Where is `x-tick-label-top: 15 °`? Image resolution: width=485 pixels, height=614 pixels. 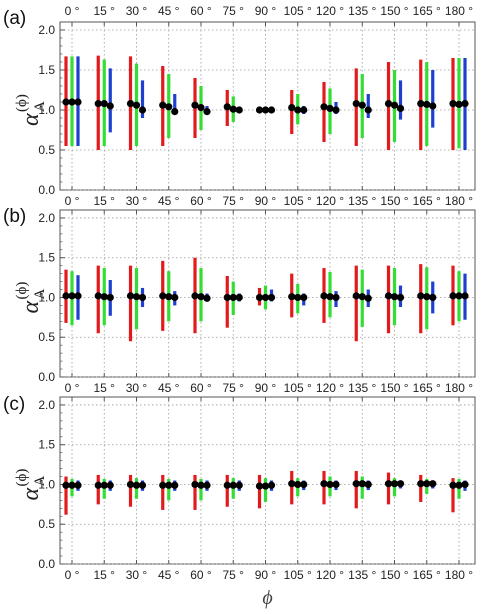
x-tick-label-top: 15 ° is located at coordinates (105, 11).